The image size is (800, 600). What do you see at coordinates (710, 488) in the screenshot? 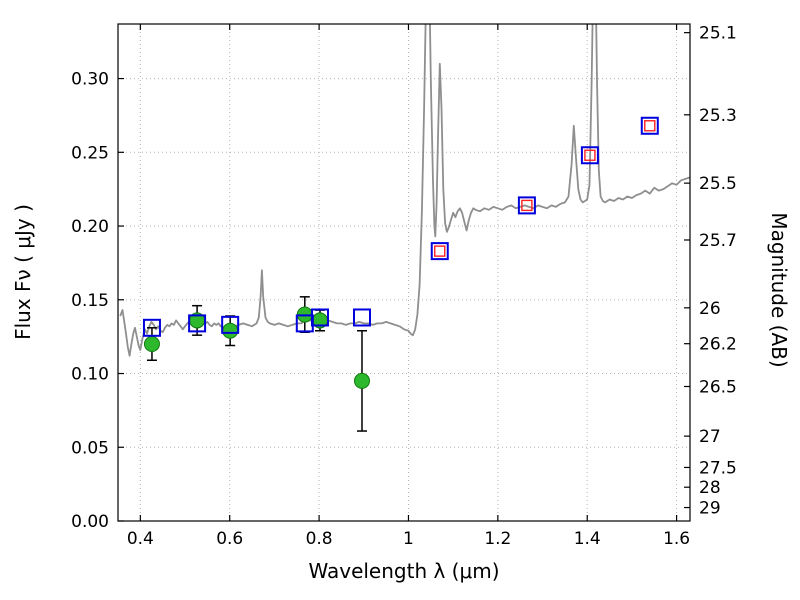
I see `magnitude-tick-label: 28` at bounding box center [710, 488].